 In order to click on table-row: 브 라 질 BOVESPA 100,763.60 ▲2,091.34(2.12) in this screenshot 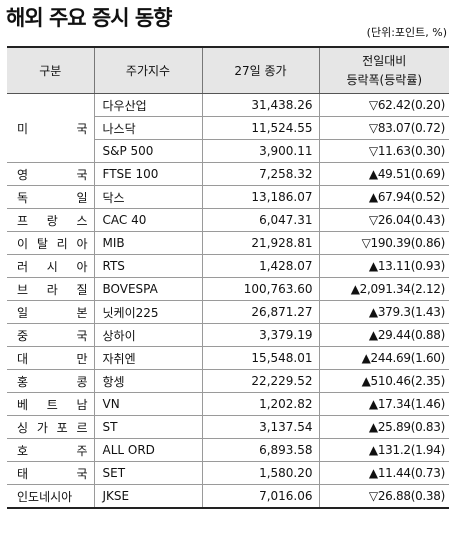, I will do `click(228, 289)`.